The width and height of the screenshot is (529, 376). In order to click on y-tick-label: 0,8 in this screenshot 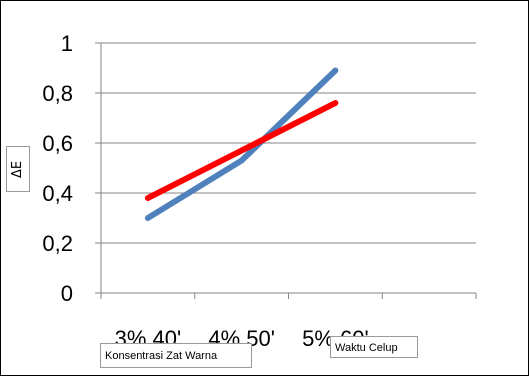, I will do `click(57, 93)`.